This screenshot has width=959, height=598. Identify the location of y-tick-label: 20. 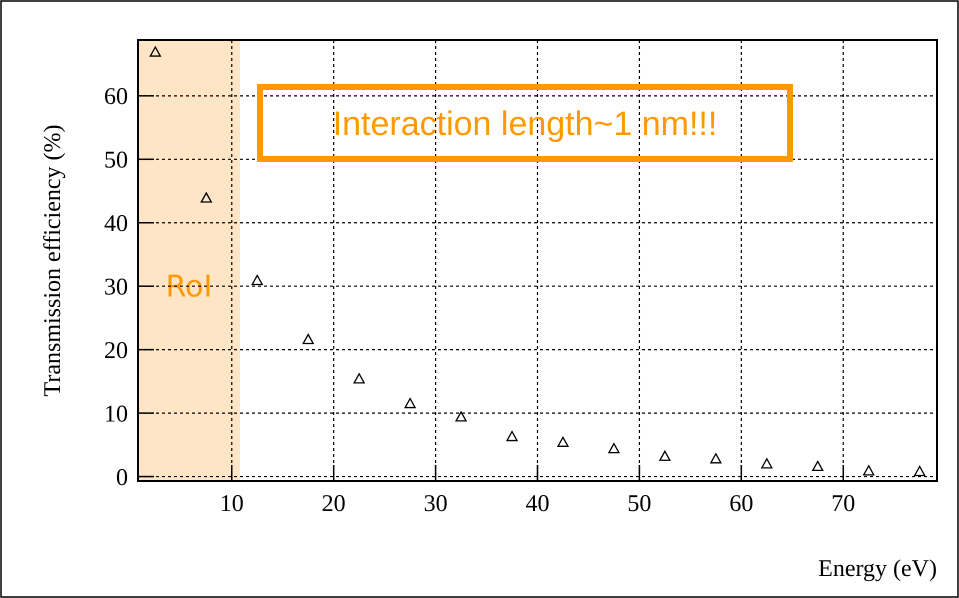
(116, 351).